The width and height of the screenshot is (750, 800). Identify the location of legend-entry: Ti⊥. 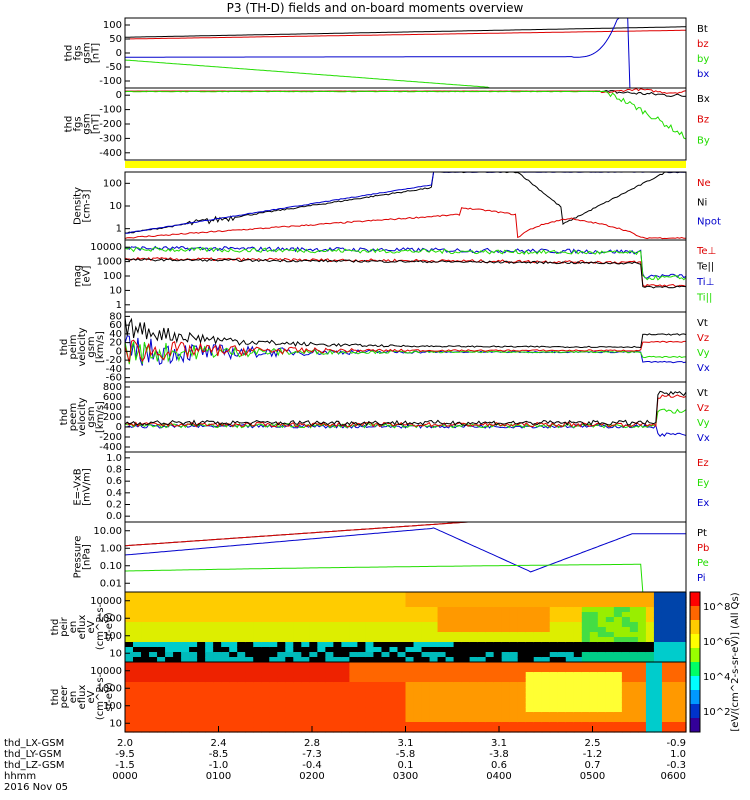
(705, 282).